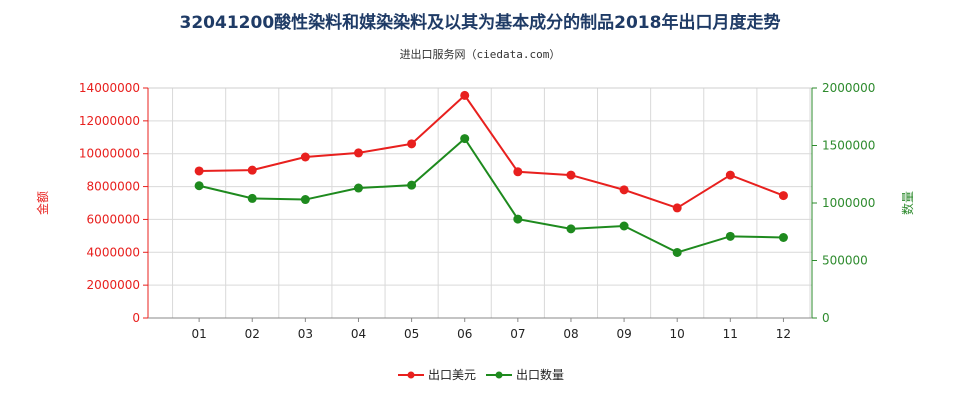  I want to click on x-tick-label: 04, so click(358, 334).